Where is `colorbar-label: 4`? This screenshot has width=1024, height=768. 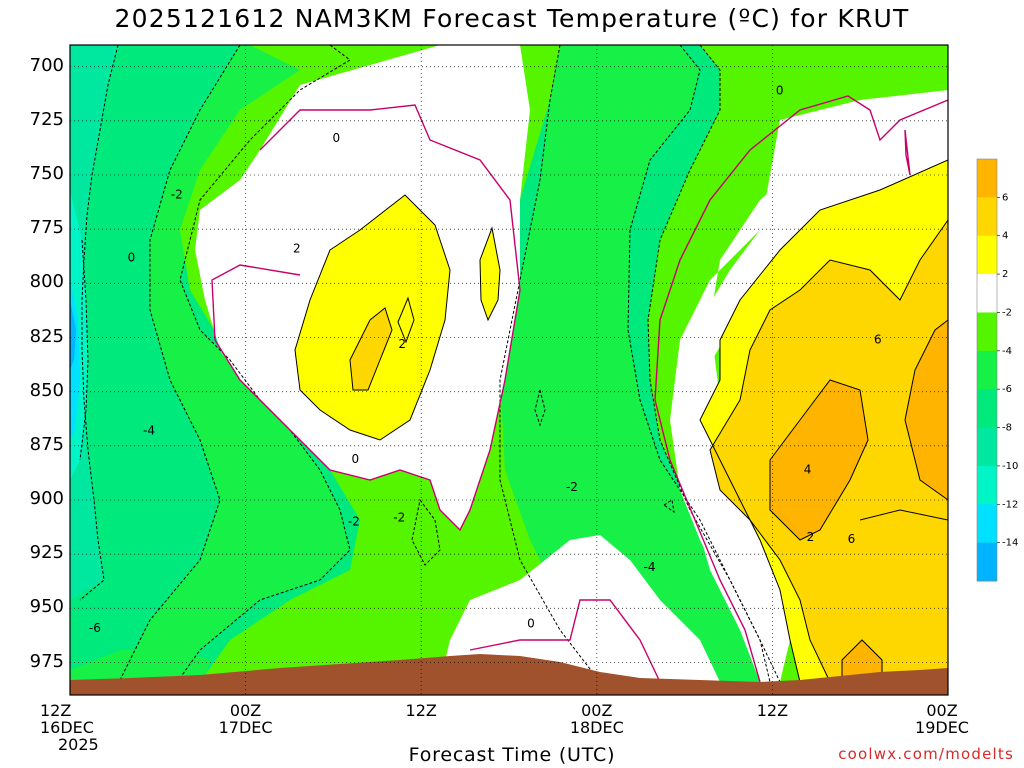
colorbar-label: 4 is located at coordinates (1005, 236).